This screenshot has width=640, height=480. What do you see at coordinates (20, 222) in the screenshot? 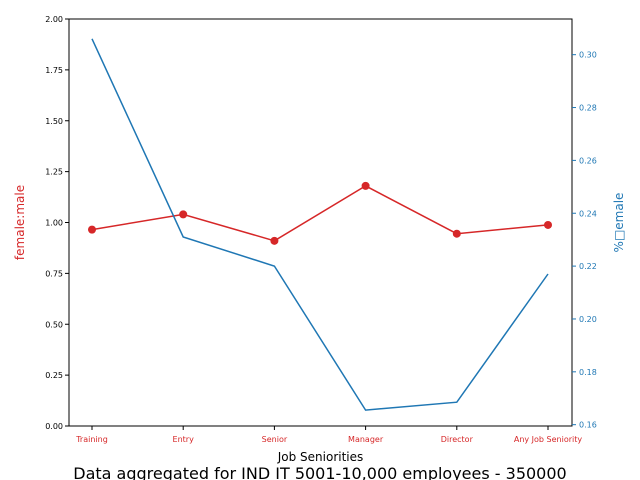
I see `left-y-axis-label: female:male` at bounding box center [20, 222].